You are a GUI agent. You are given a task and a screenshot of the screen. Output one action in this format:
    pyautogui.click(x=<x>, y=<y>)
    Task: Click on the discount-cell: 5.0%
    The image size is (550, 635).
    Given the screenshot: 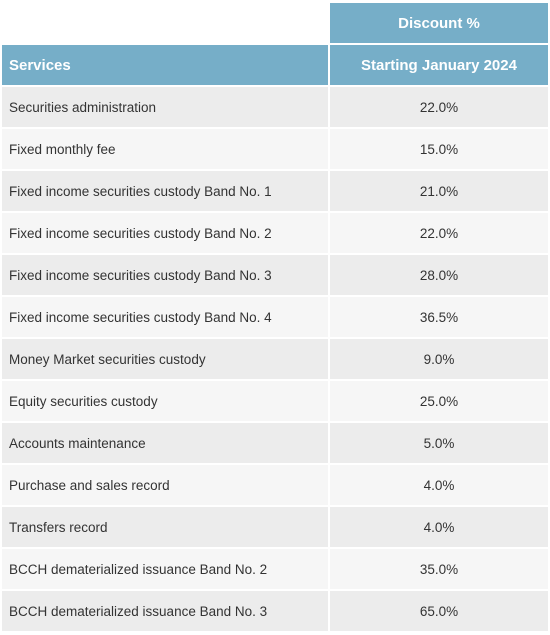 What is the action you would take?
    pyautogui.click(x=439, y=443)
    